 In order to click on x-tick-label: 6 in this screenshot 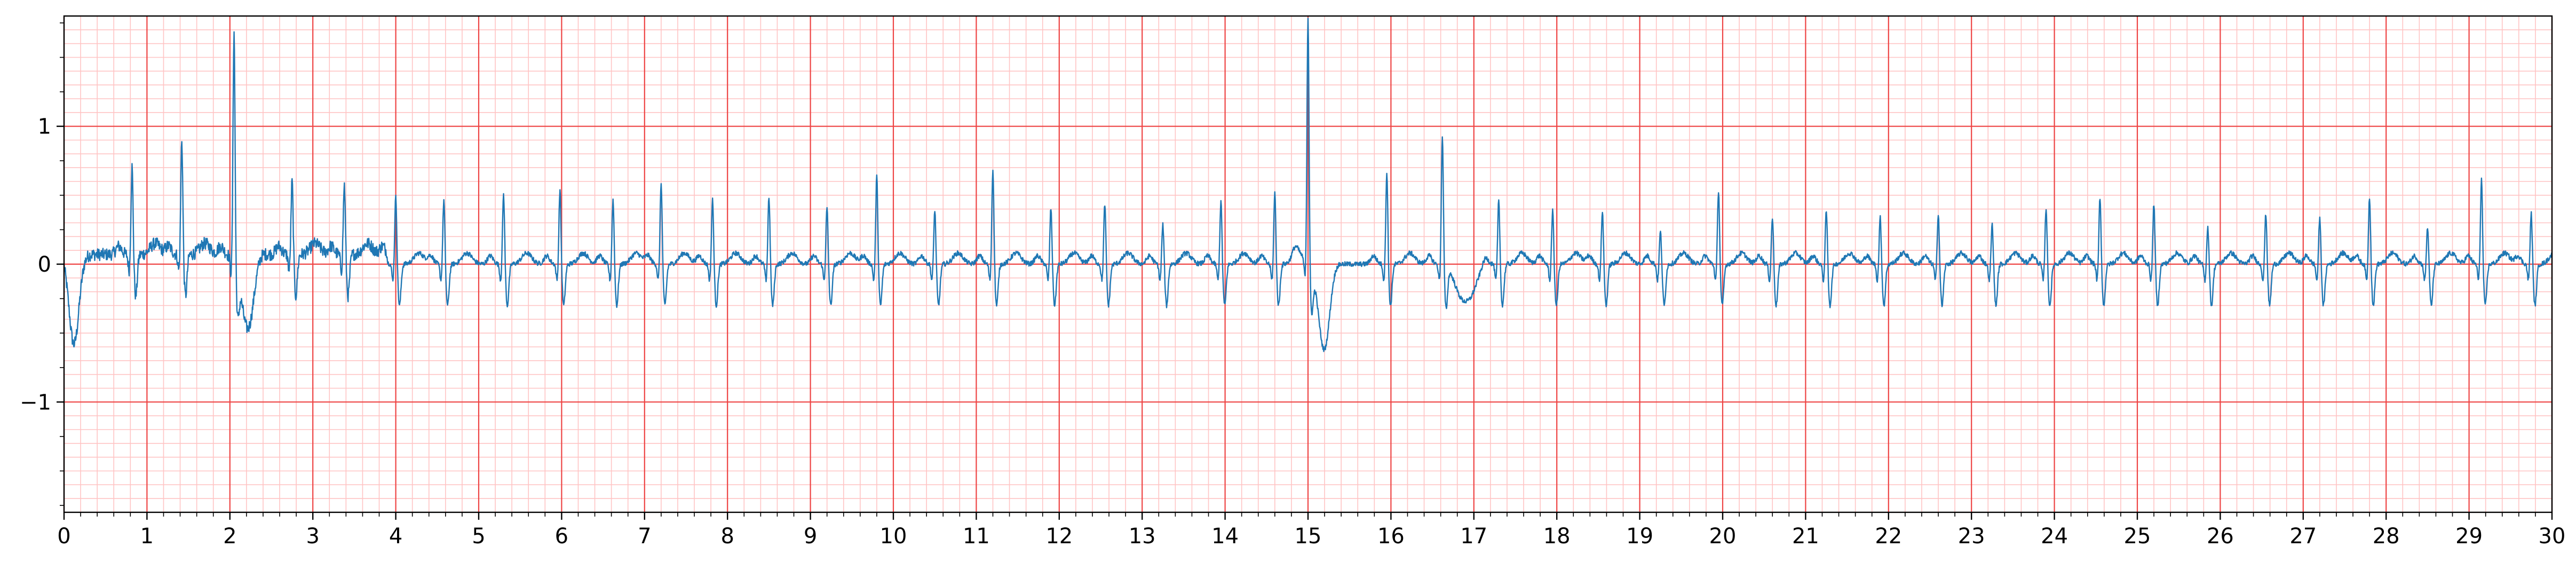, I will do `click(561, 536)`.